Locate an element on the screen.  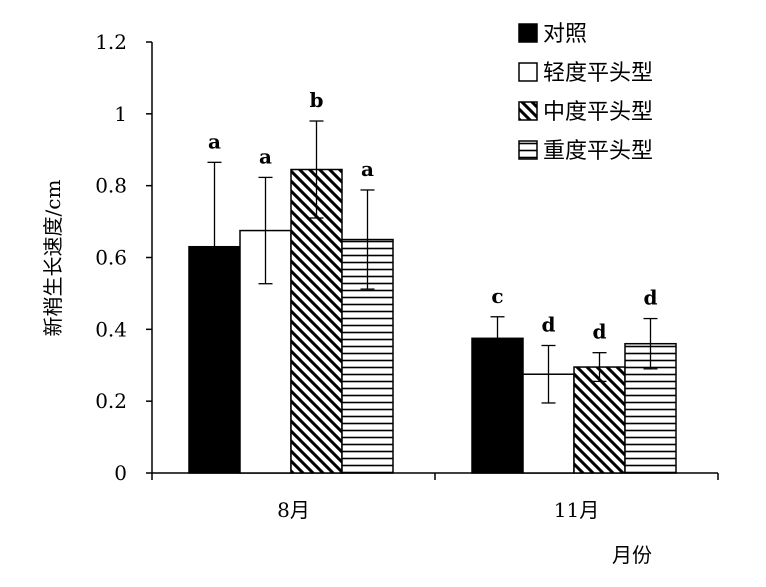
y-tick-label: 0 is located at coordinates (120, 473).